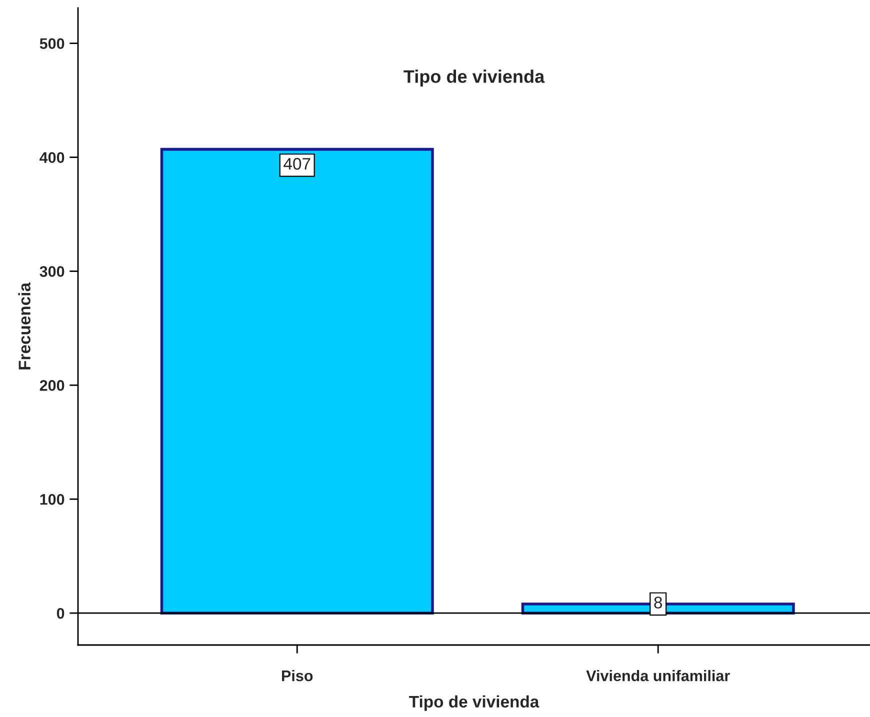 The width and height of the screenshot is (870, 717). Describe the element at coordinates (52, 157) in the screenshot. I see `y-tick-label: 400` at that location.